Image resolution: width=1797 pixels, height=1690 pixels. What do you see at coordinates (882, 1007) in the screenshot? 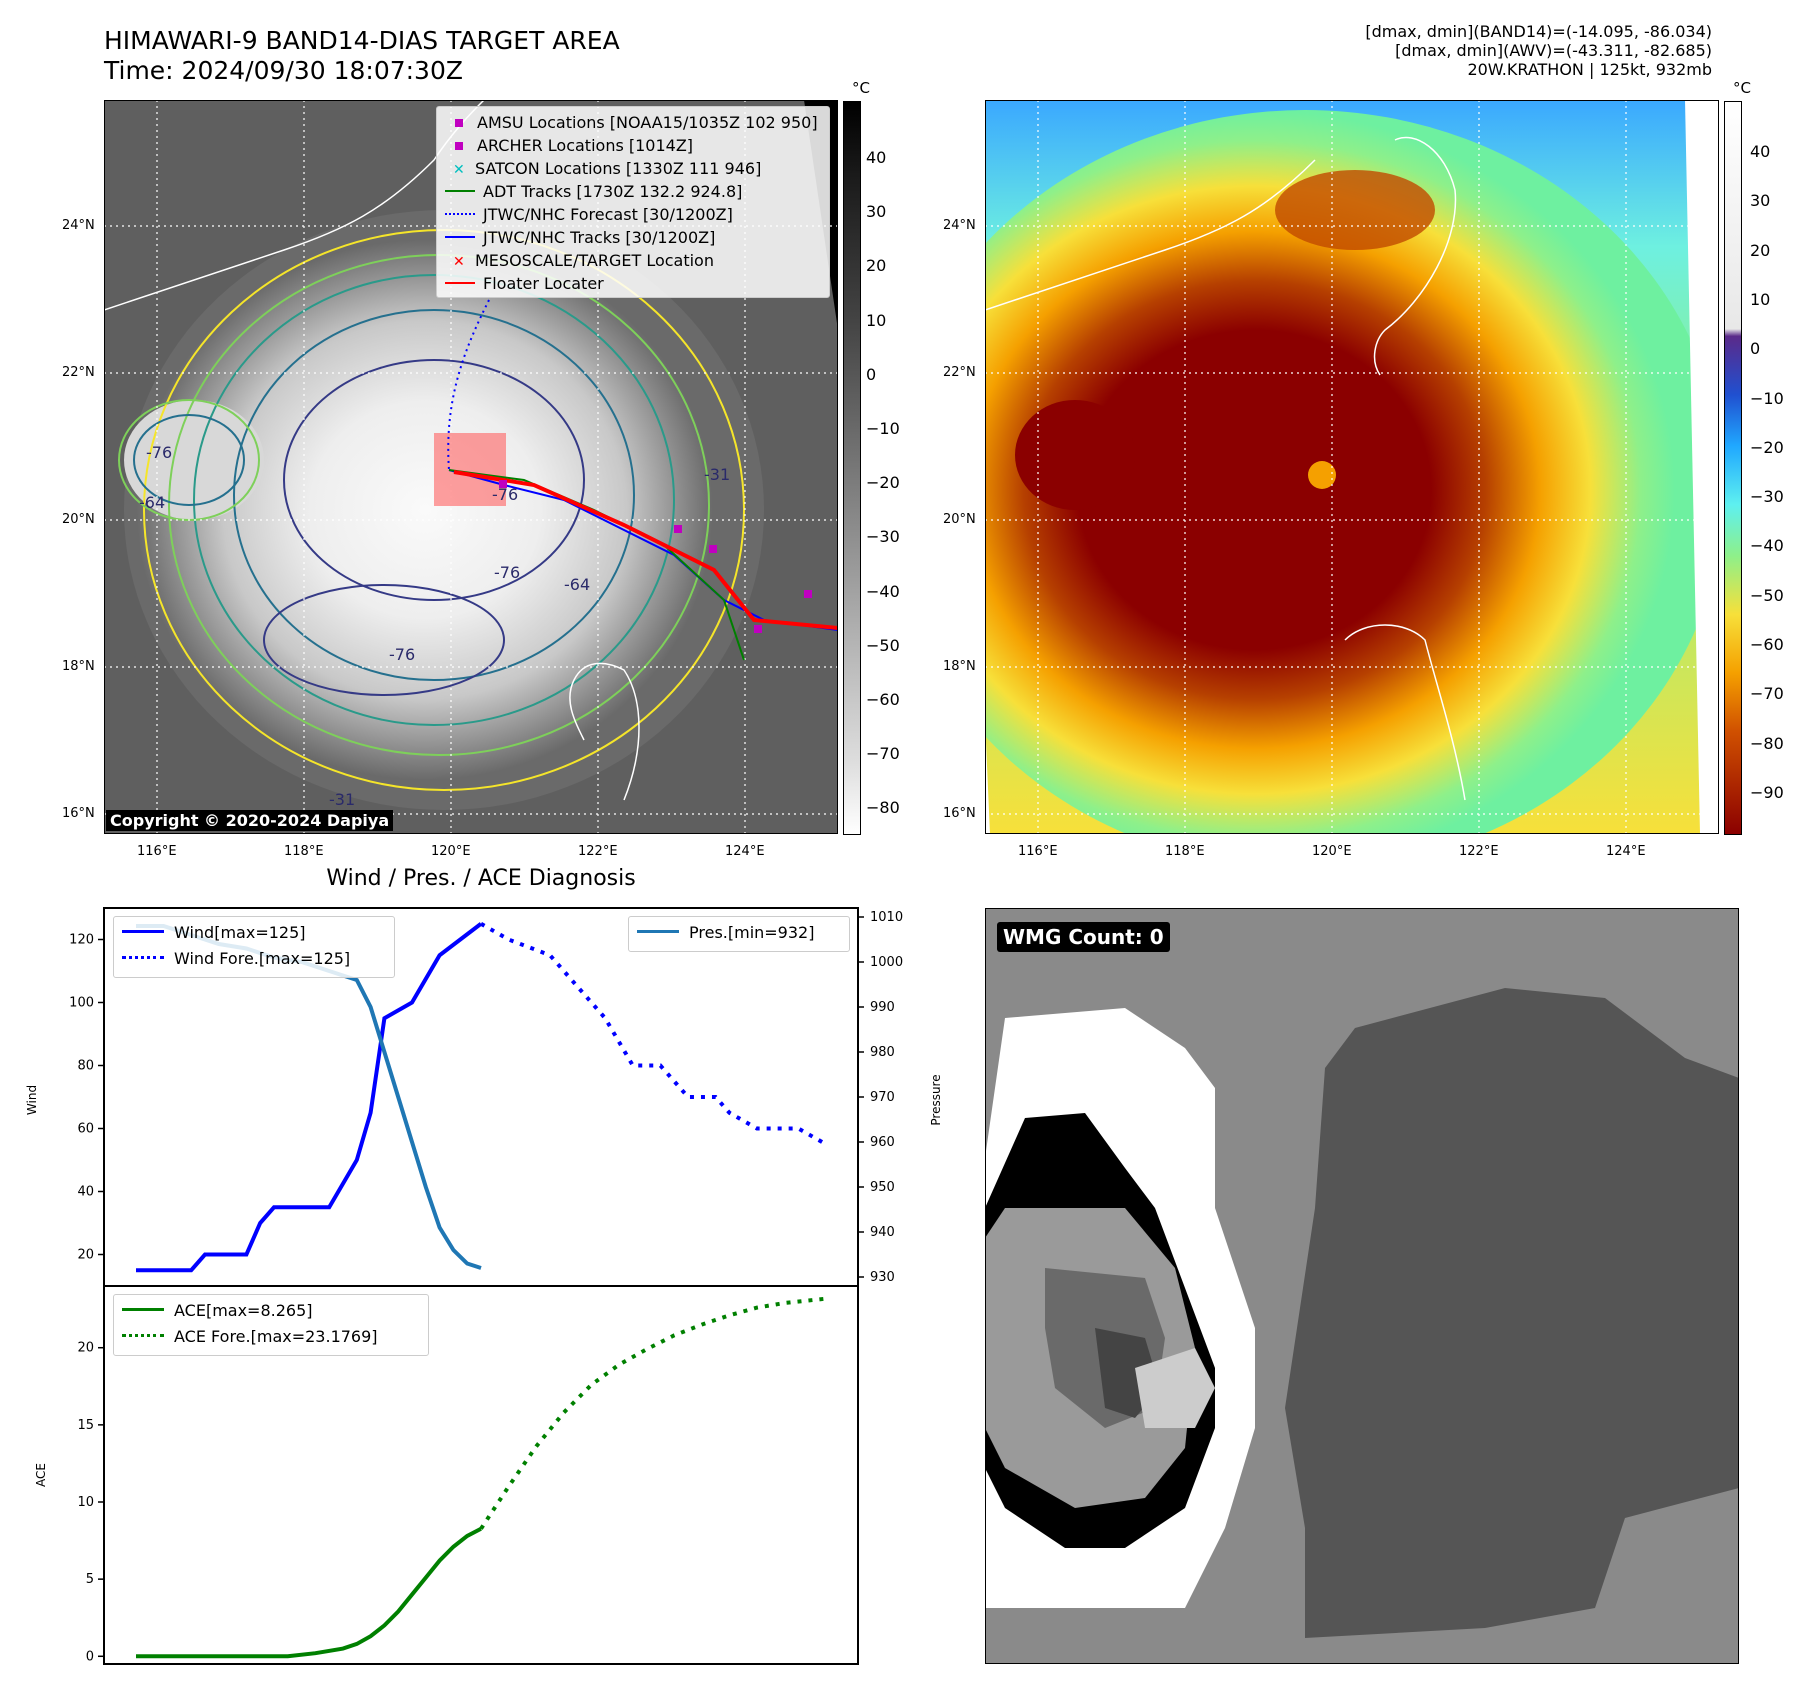
I see `pressure-tick-label: 990` at bounding box center [882, 1007].